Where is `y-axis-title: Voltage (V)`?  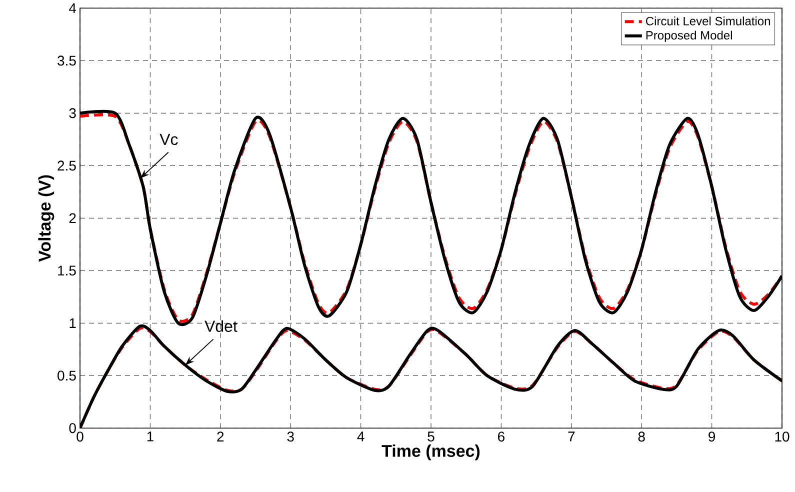
y-axis-title: Voltage (V) is located at coordinates (46, 218).